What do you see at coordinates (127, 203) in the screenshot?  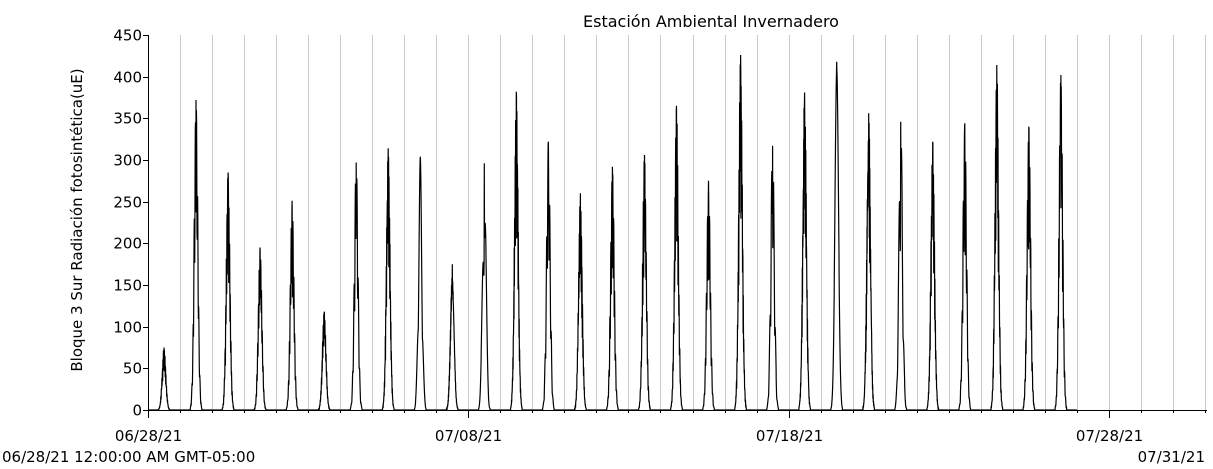 I see `y-tick-label: 250` at bounding box center [127, 203].